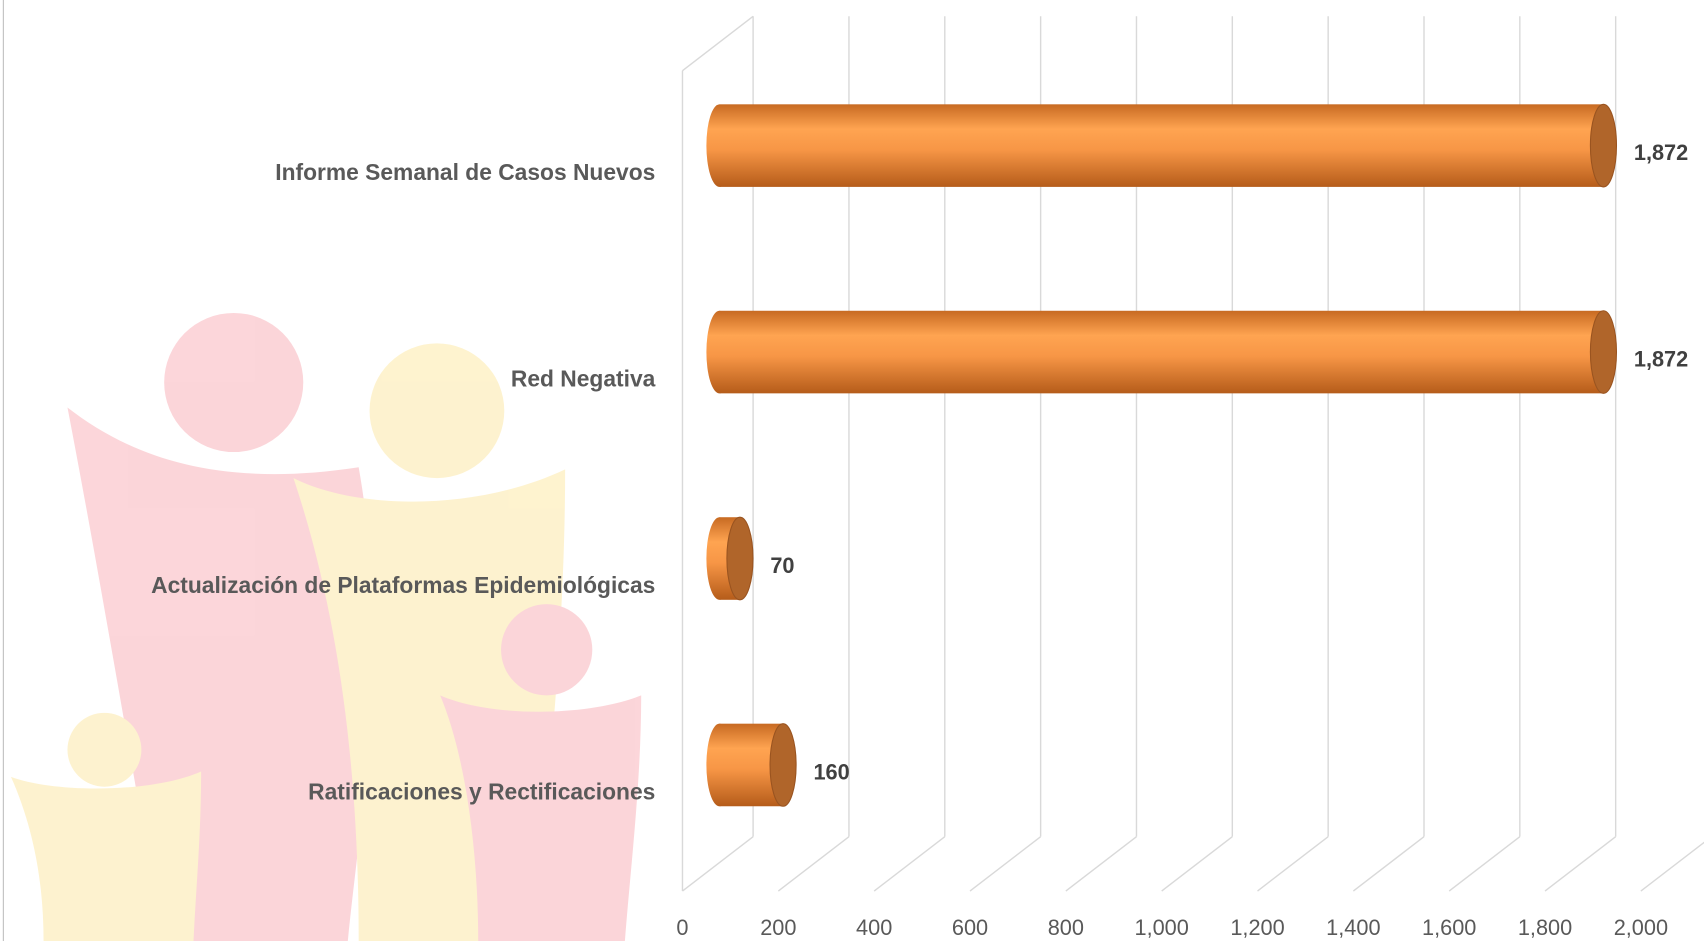 The image size is (1704, 941). I want to click on category-label: Ratificaciones y Rectificaciones, so click(481, 791).